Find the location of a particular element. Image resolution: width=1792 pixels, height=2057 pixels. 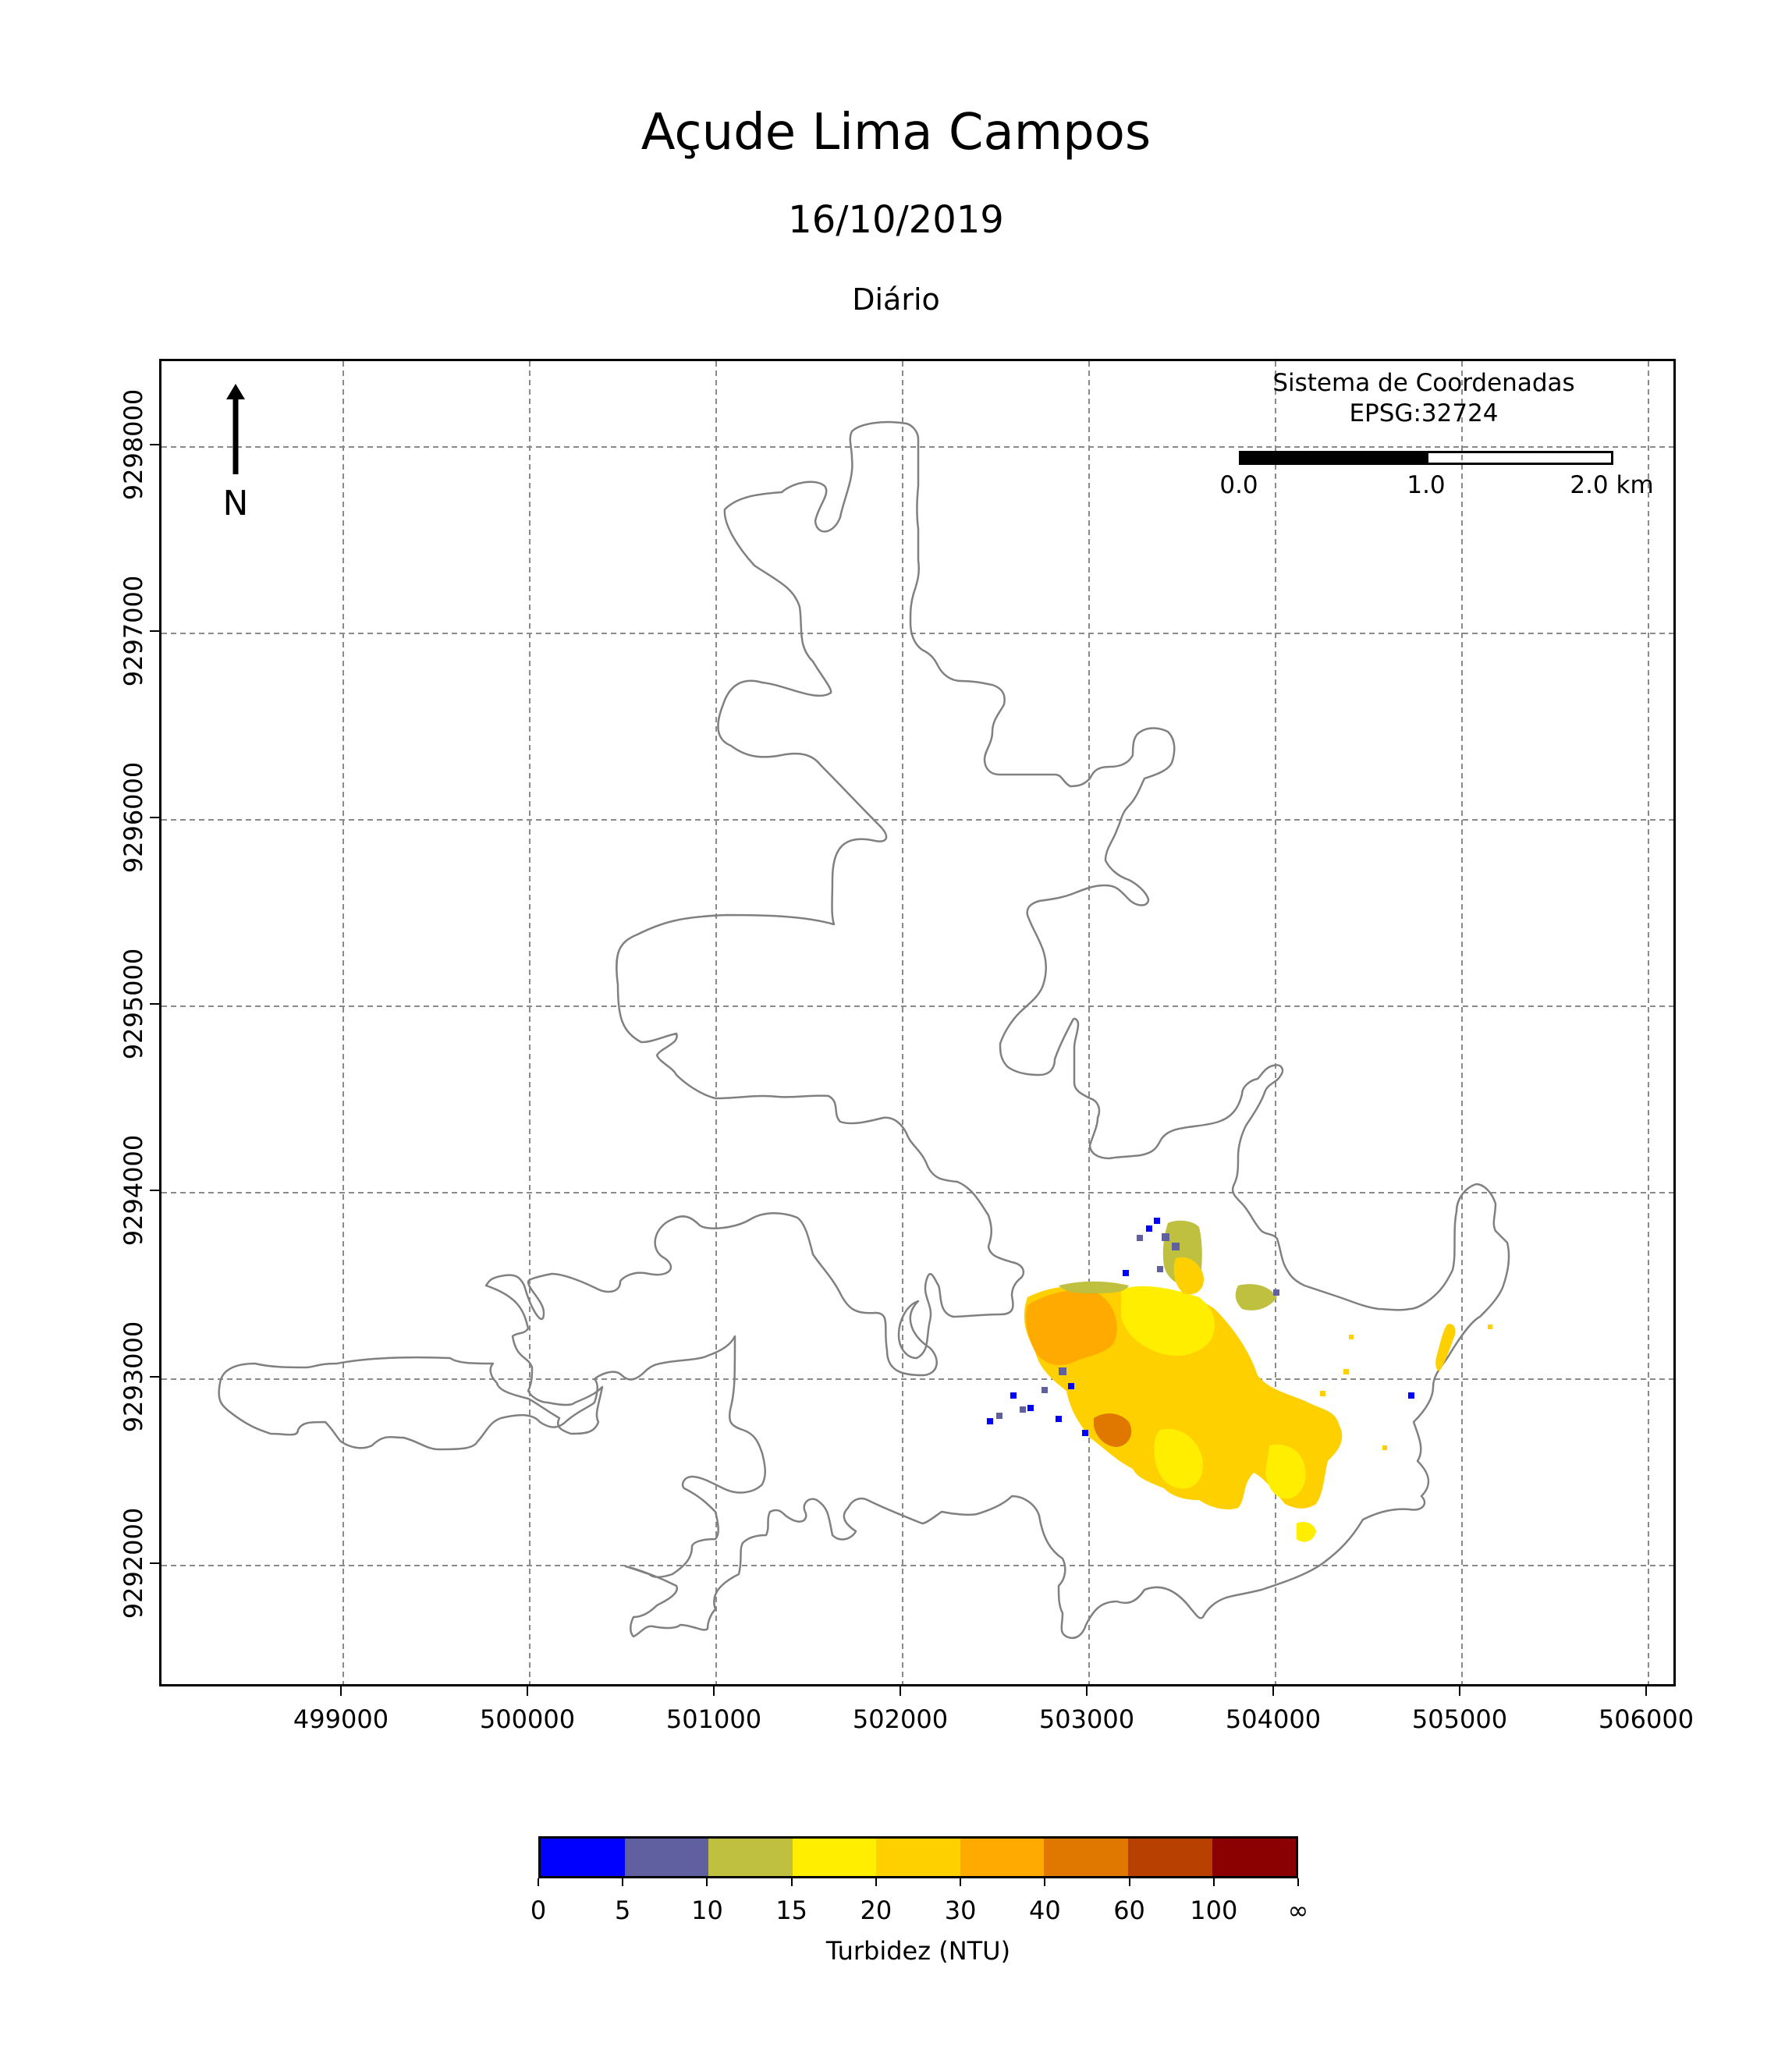

crs-code: EPSG:32724 is located at coordinates (1424, 413).